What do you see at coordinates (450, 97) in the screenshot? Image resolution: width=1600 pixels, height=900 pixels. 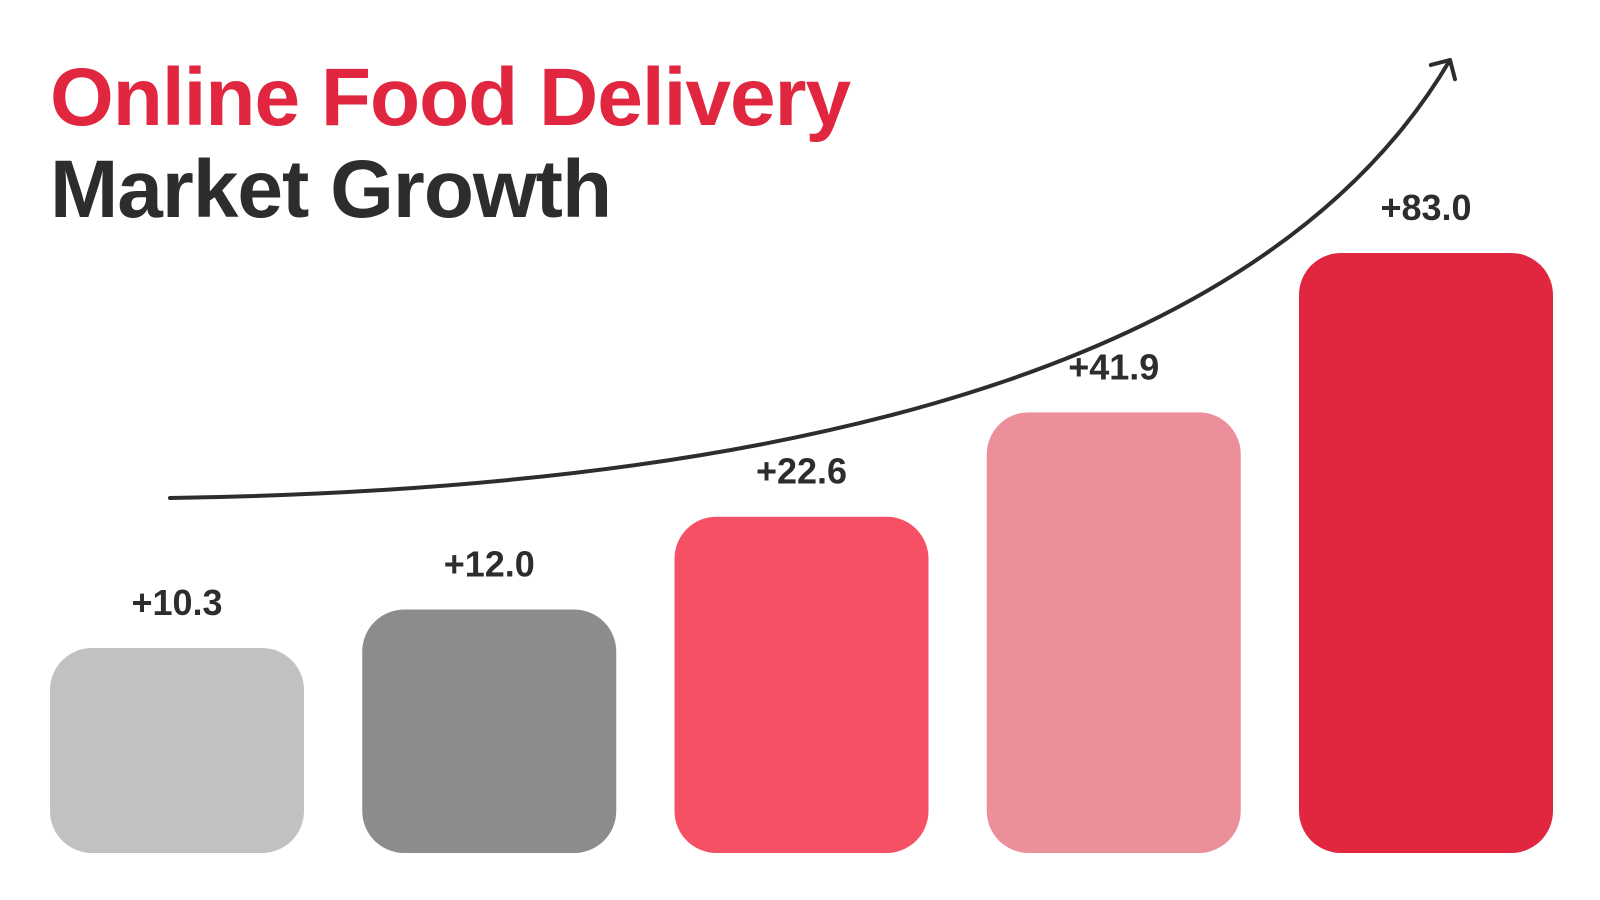 I see `title-line-1: Online Food Delivery` at bounding box center [450, 97].